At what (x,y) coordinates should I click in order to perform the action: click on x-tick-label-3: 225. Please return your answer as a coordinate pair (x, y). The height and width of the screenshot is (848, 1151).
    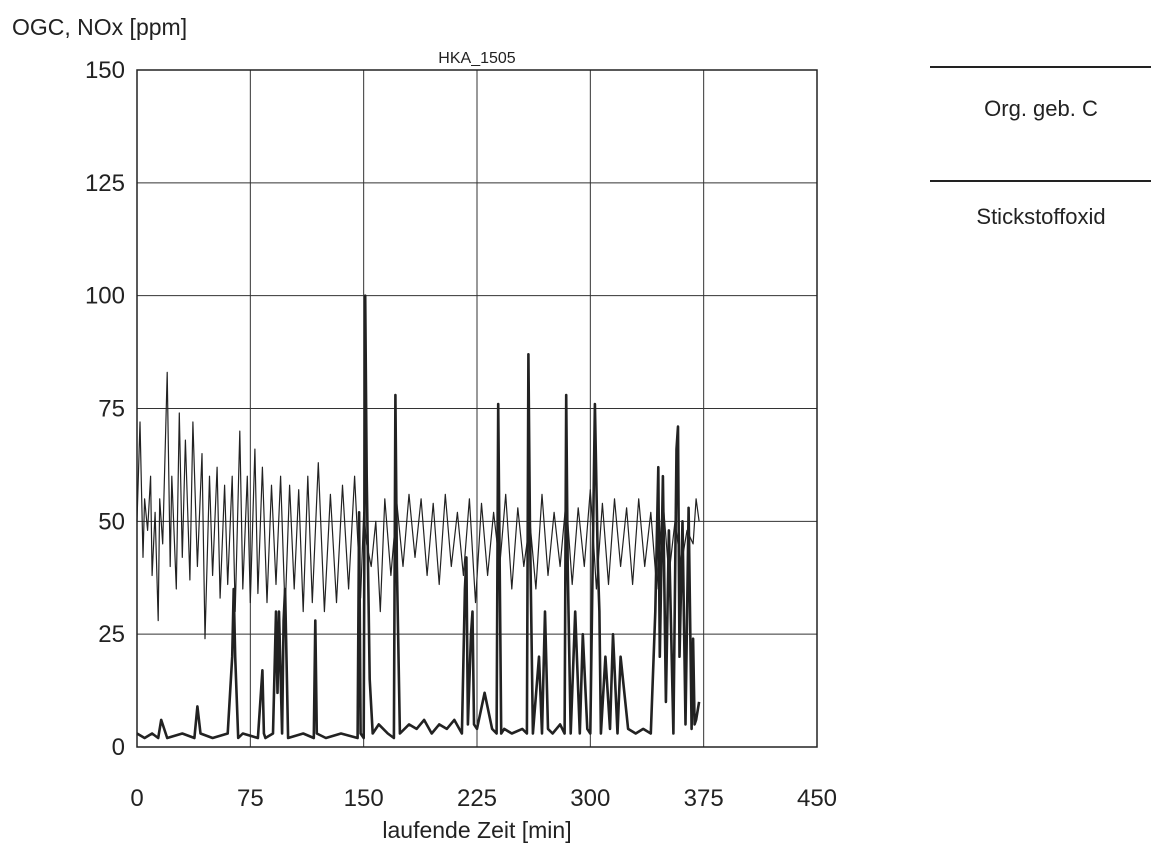
    Looking at the image, I should click on (477, 798).